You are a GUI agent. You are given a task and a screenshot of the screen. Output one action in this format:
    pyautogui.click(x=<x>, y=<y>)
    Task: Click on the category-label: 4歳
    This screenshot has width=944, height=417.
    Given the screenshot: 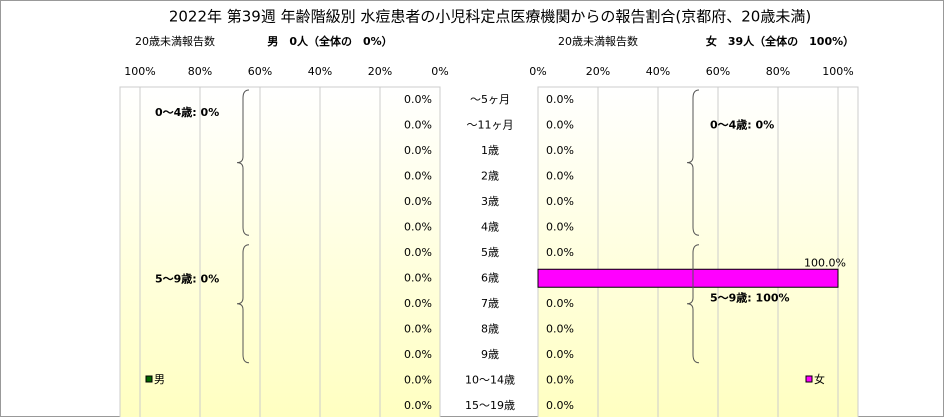 What is the action you would take?
    pyautogui.click(x=490, y=226)
    